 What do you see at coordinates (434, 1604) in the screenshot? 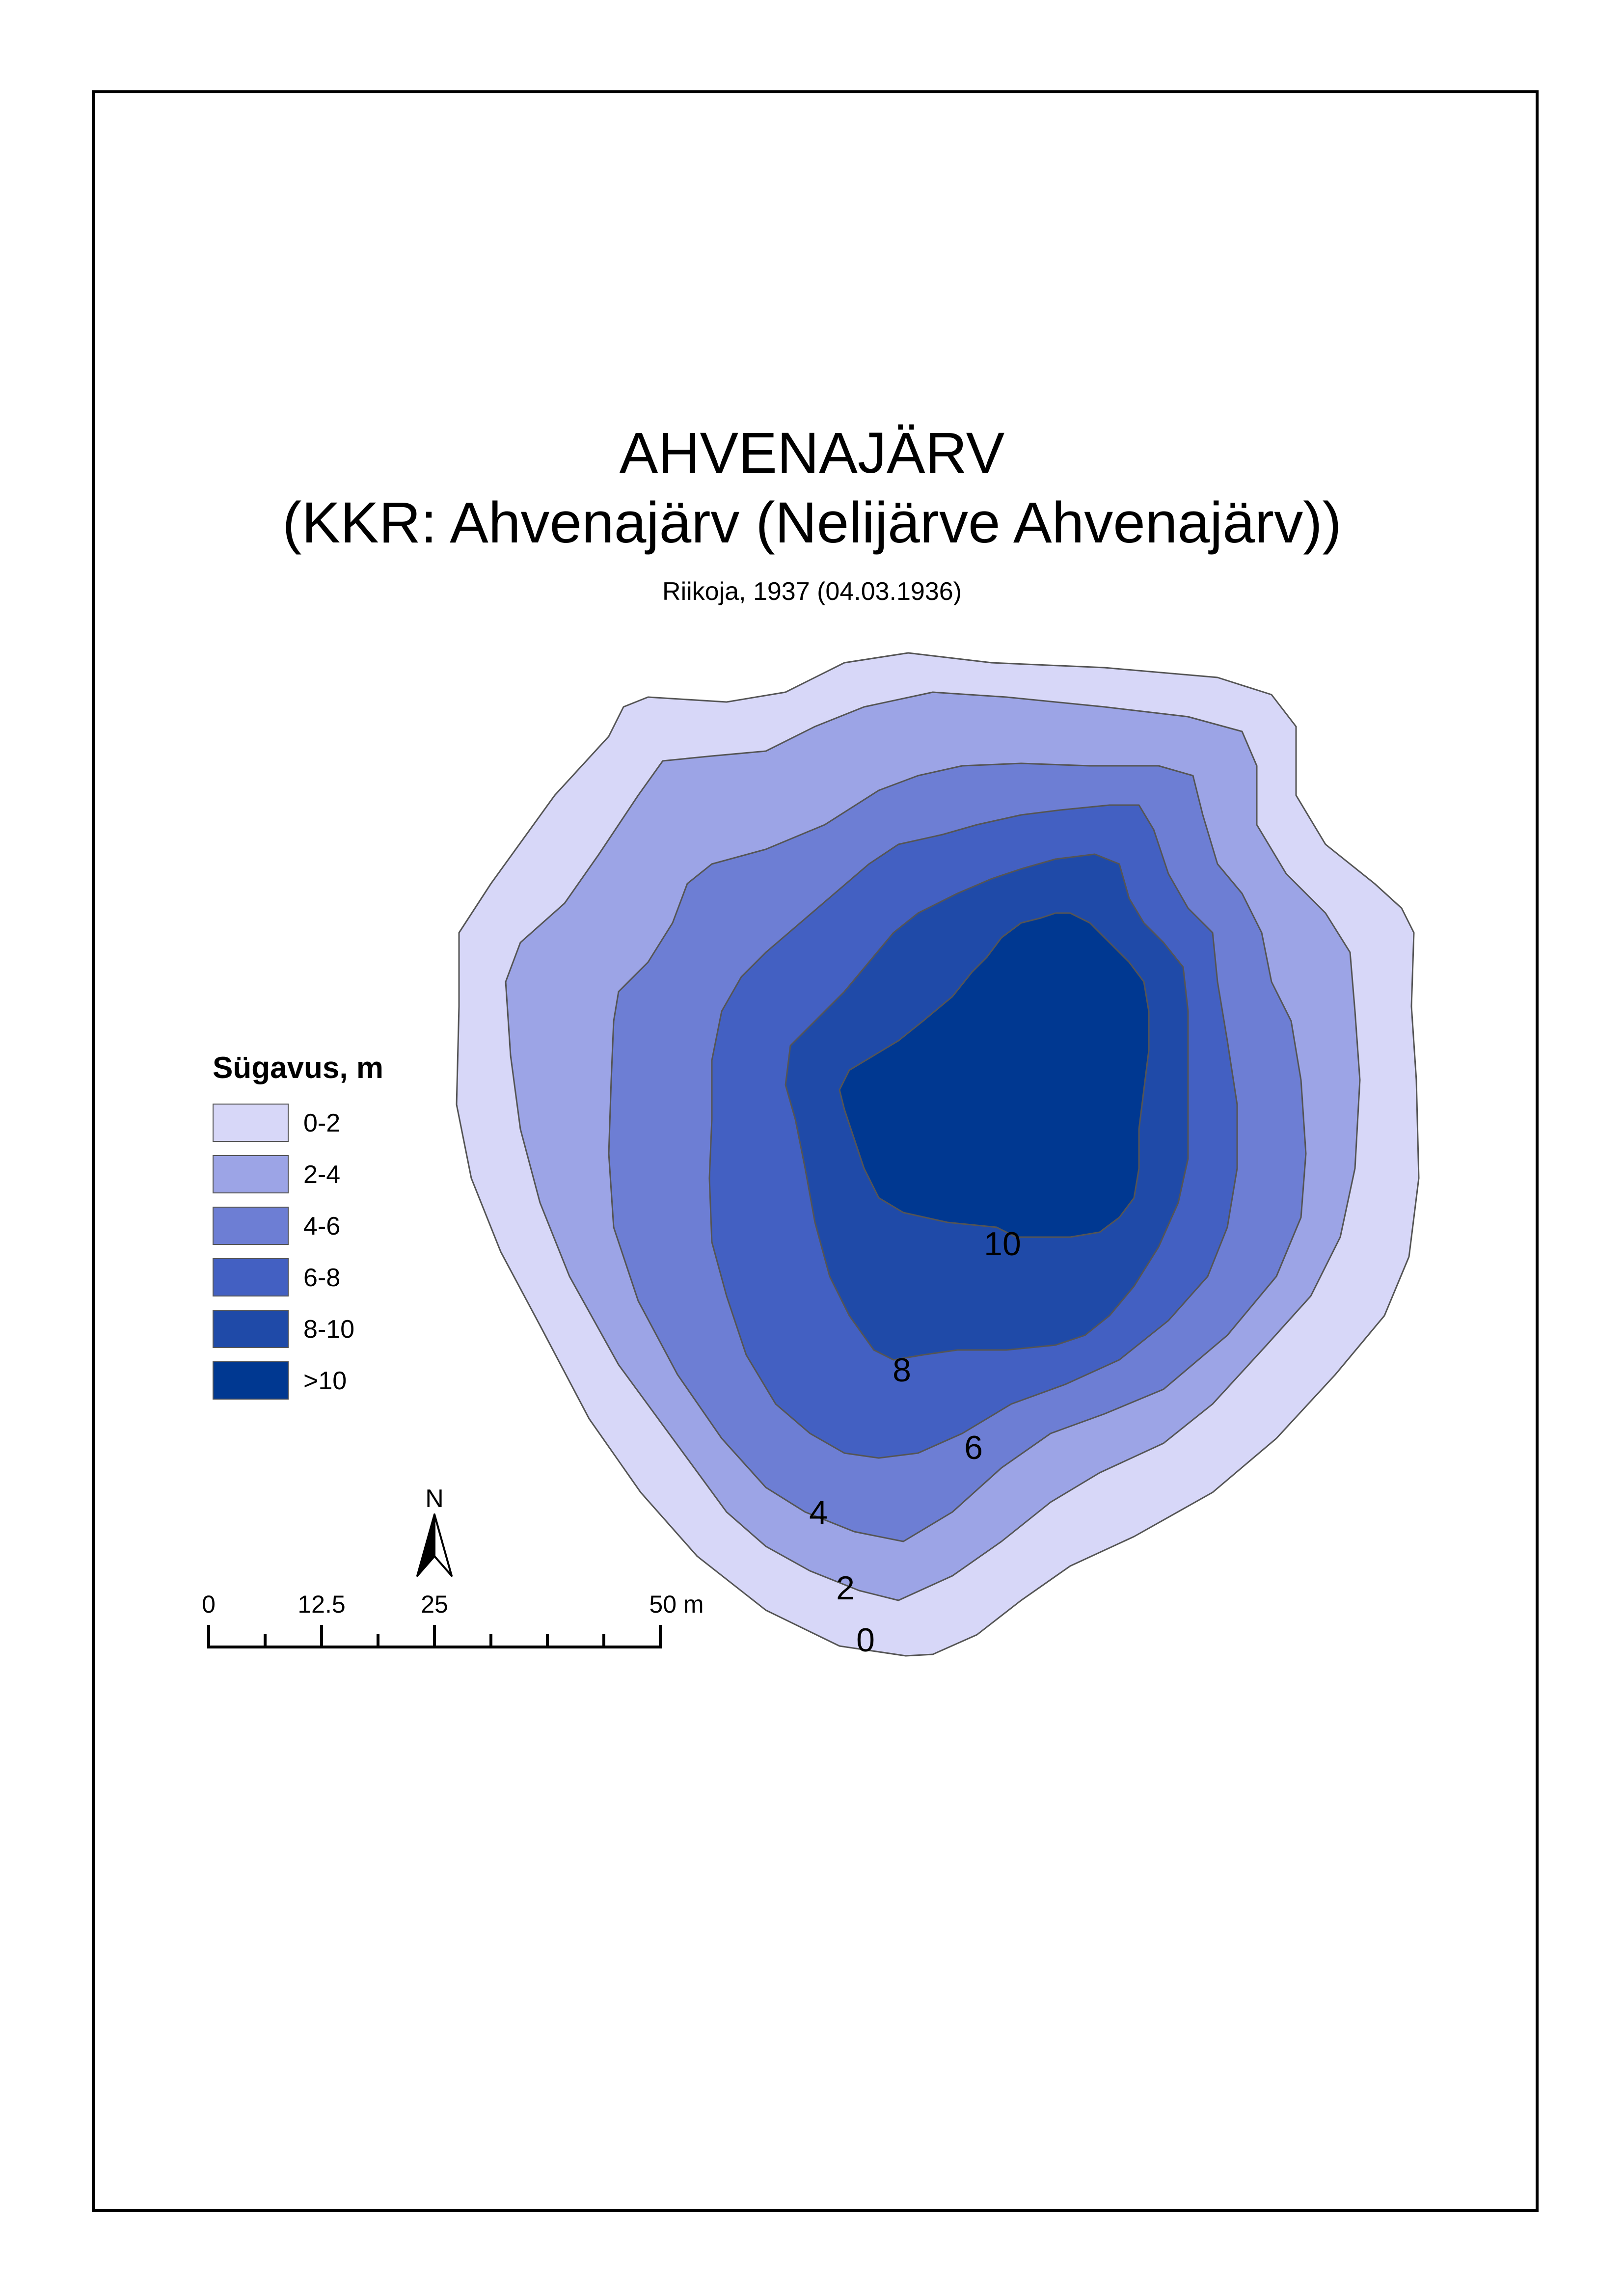
I see `scale-label-25: 25` at bounding box center [434, 1604].